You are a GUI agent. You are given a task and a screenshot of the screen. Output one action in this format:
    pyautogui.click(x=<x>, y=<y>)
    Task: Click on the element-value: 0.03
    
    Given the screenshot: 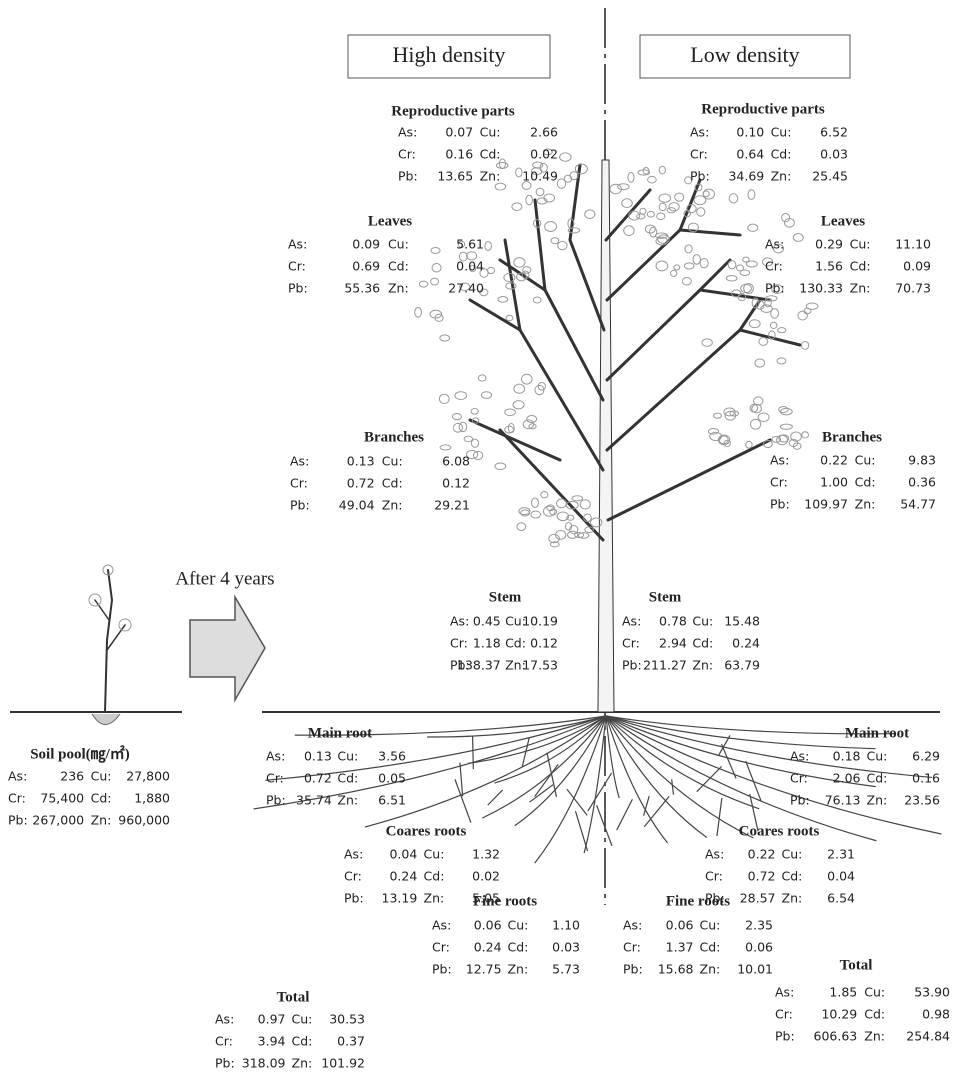 What is the action you would take?
    pyautogui.click(x=566, y=947)
    